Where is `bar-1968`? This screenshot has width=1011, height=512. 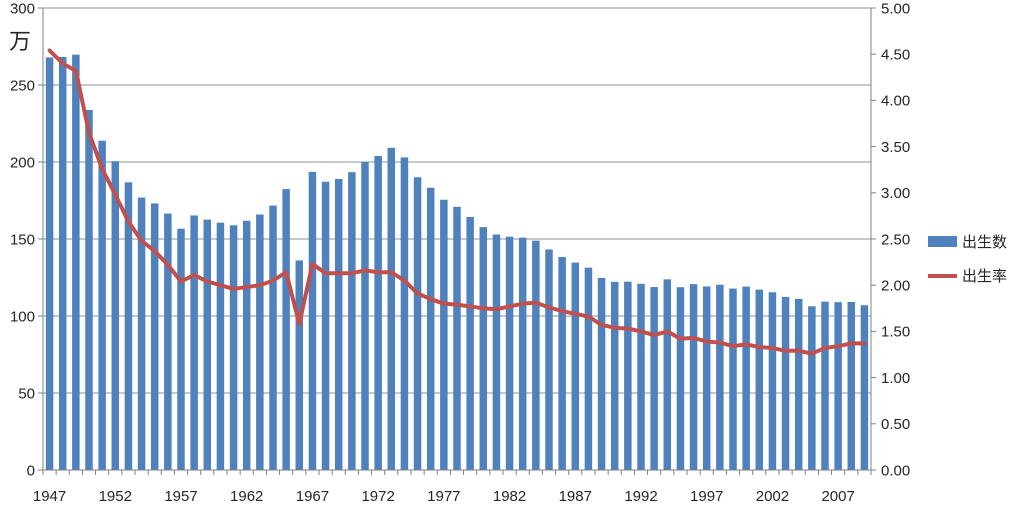
bar-1968 is located at coordinates (325, 325).